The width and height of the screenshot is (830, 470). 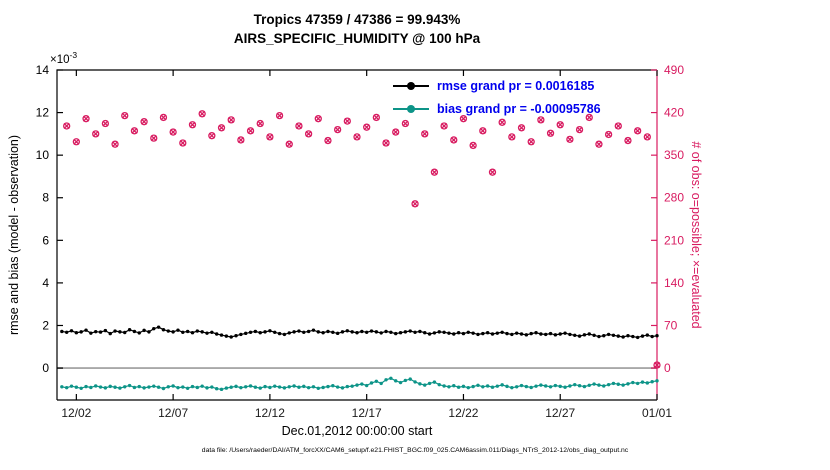 I want to click on rmse-sample-dot, so click(x=411, y=86).